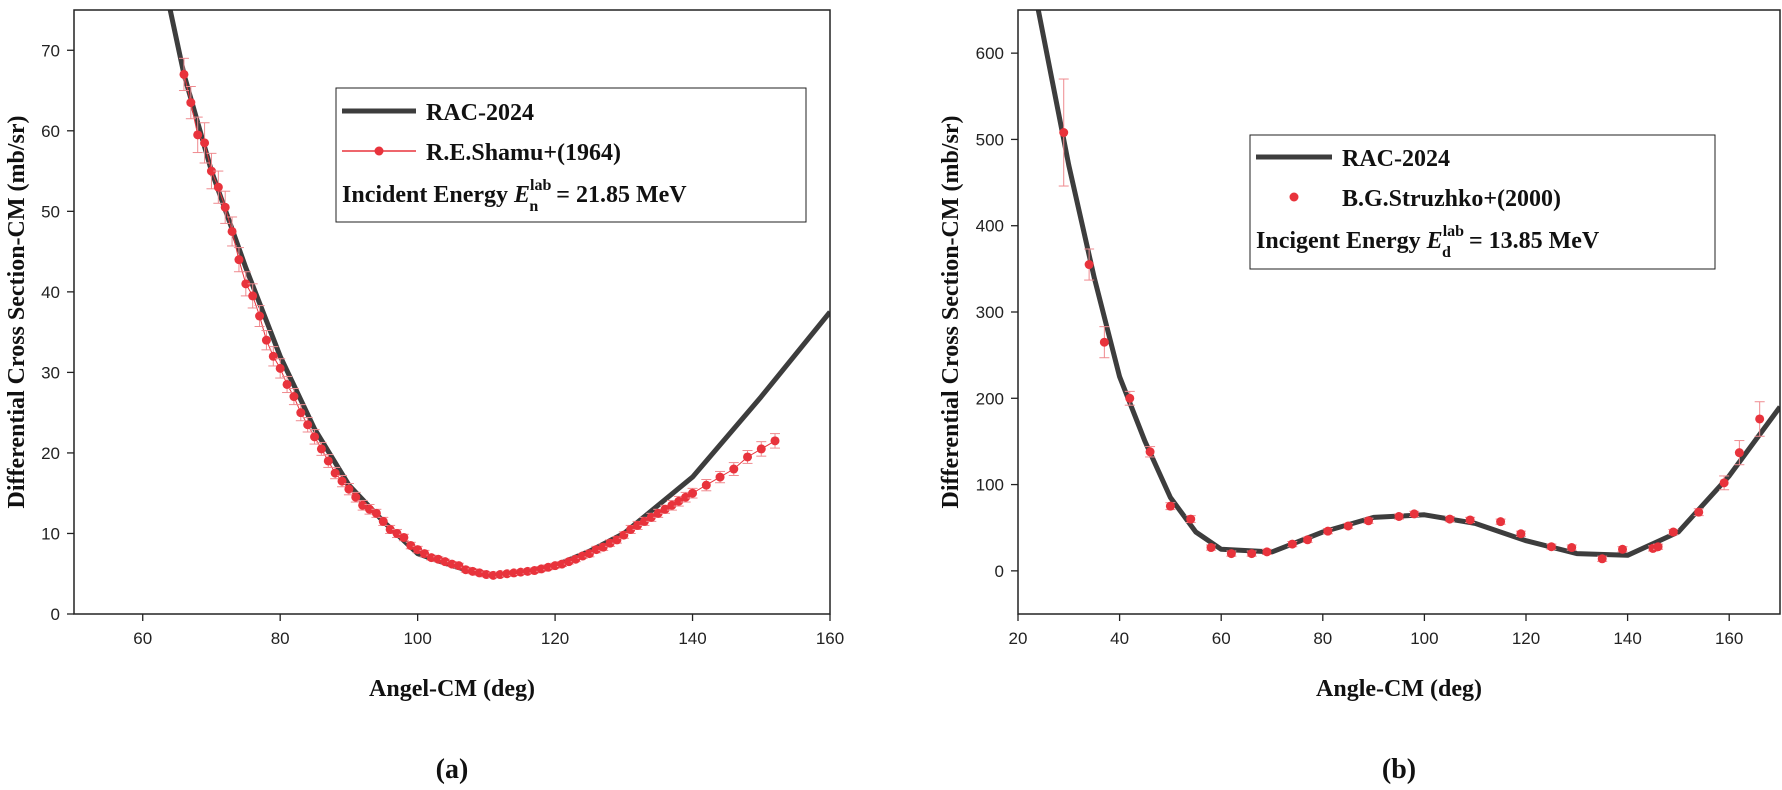 The image size is (1782, 790). I want to click on panel-a-energy-symbol: E, so click(521, 195).